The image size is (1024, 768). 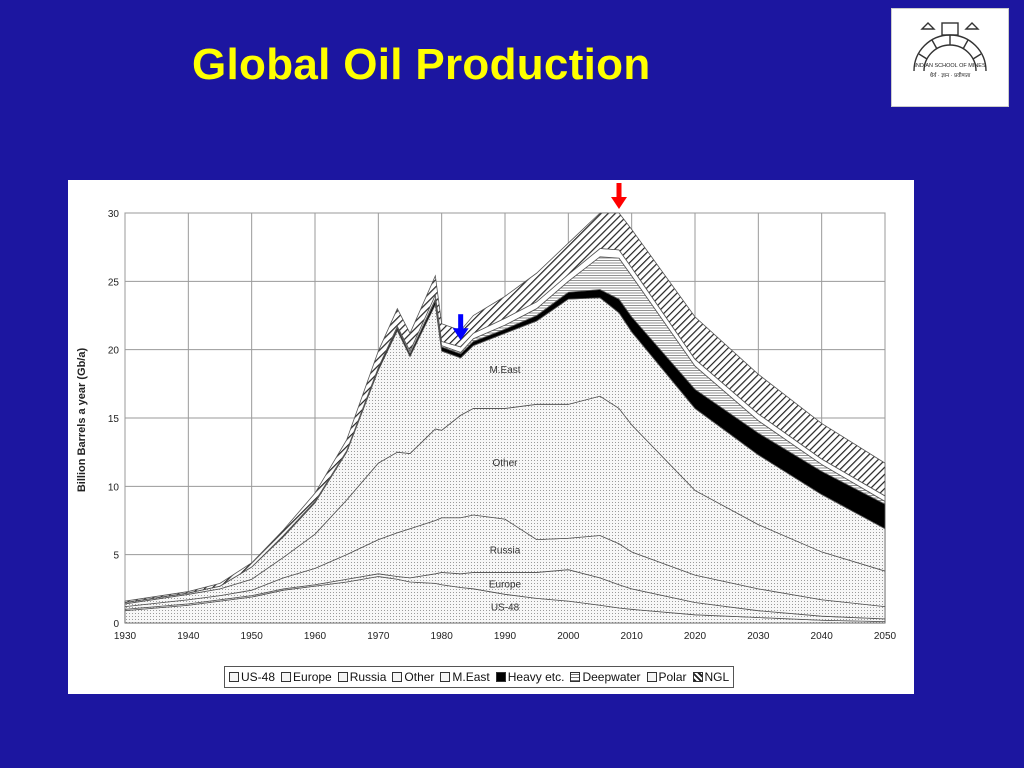 What do you see at coordinates (419, 677) in the screenshot?
I see `legend-label: Other` at bounding box center [419, 677].